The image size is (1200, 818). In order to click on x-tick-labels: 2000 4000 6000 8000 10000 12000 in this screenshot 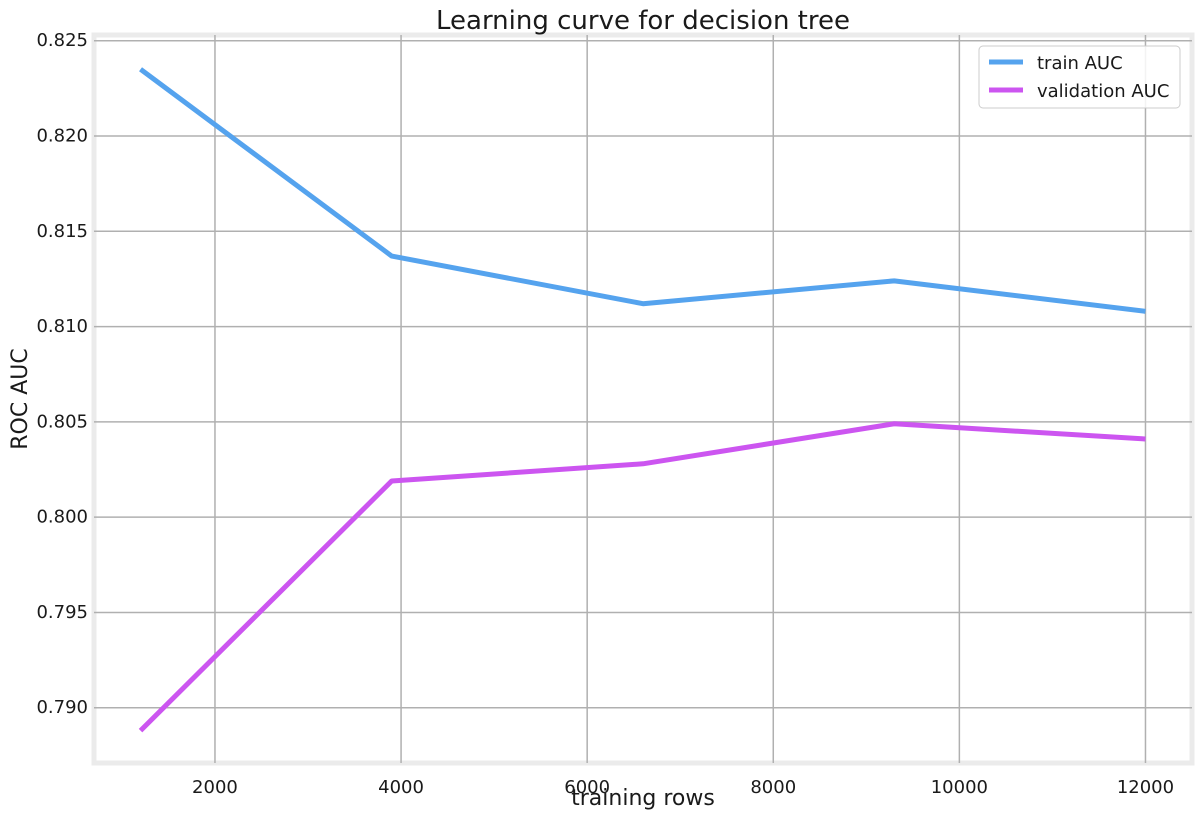, I will do `click(683, 787)`.